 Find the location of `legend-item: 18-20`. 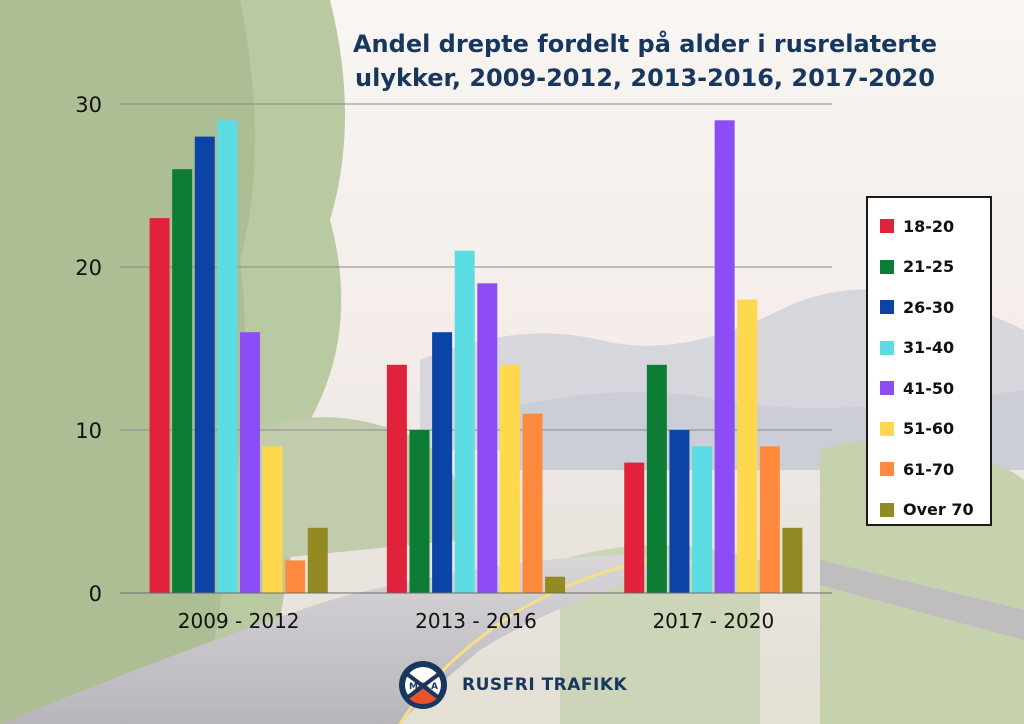

legend-item: 18-20 is located at coordinates (929, 226).